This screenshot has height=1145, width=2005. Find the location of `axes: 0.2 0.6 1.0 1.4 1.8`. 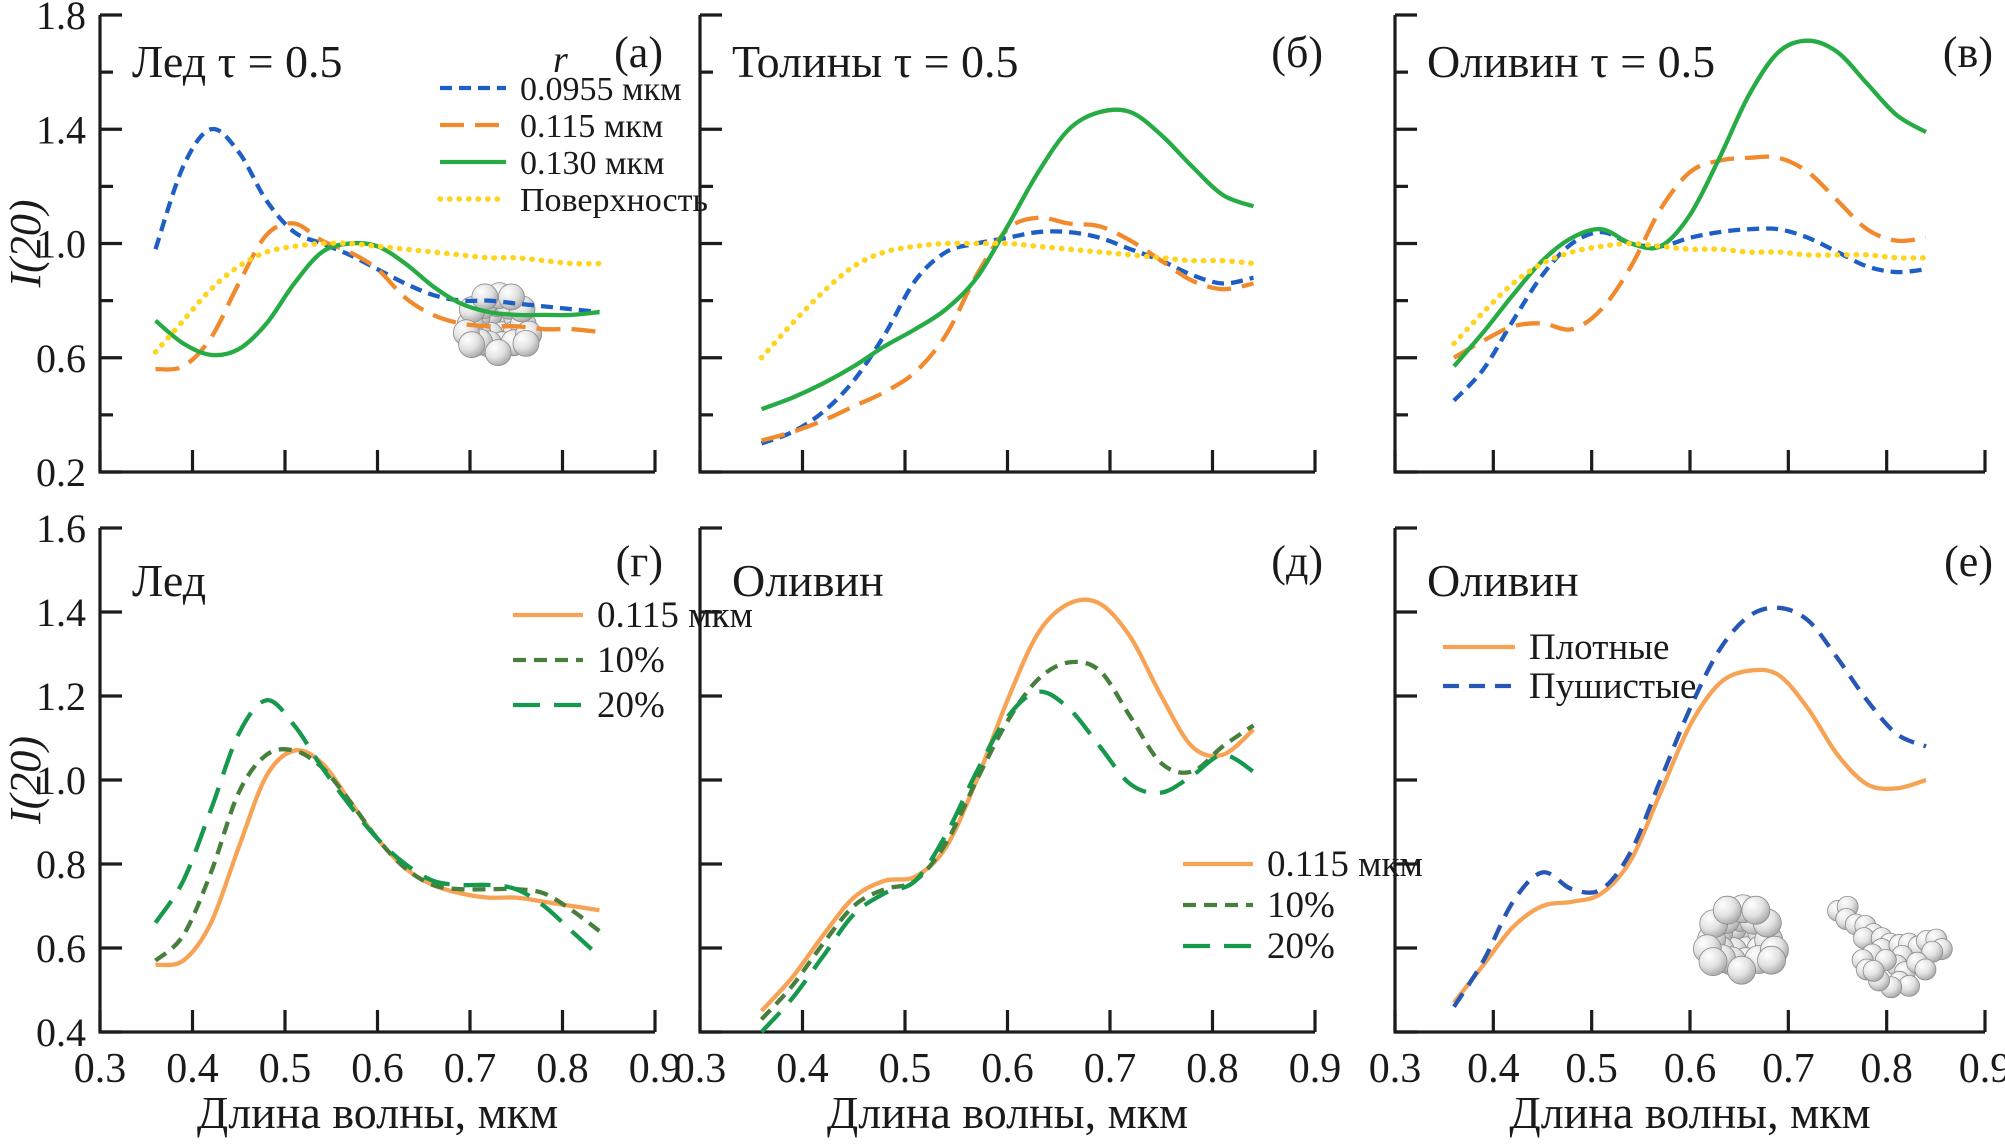

axes: 0.2 0.6 1.0 1.4 1.8 is located at coordinates (346, 247).